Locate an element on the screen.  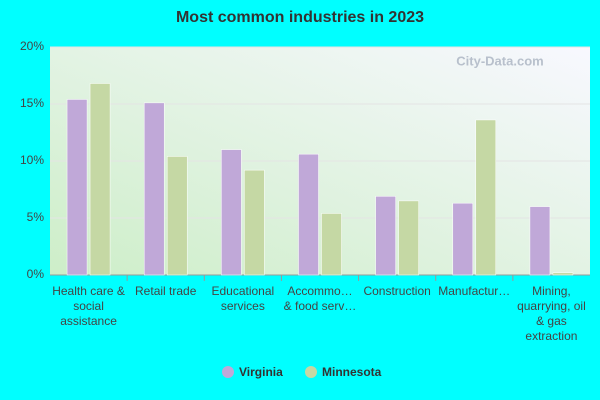
x-tick-label: Mining, quarrying, oil & gas extraction is located at coordinates (551, 313).